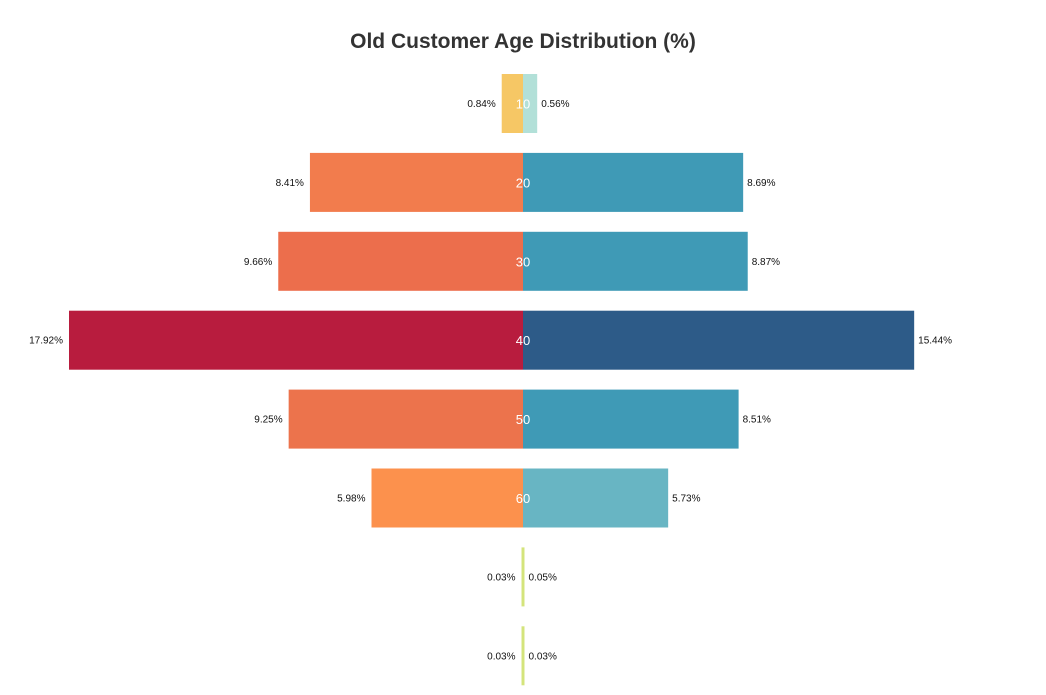 This screenshot has width=1046, height=695. Describe the element at coordinates (501, 656) in the screenshot. I see `value-label-left-7: 0.03%` at that location.